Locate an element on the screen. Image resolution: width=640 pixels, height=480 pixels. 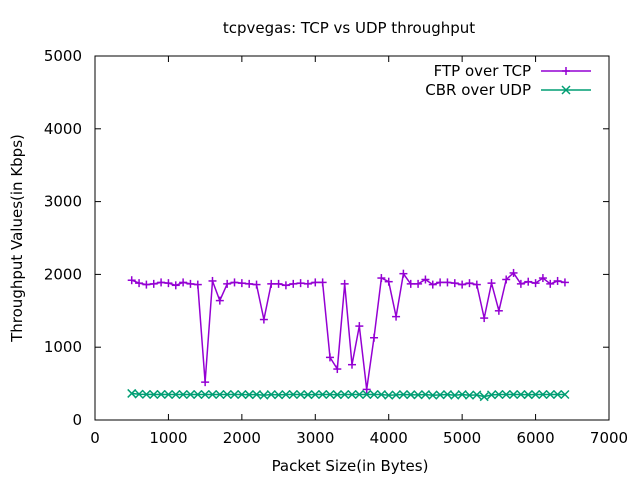
y-tick-label: 0 is located at coordinates (77, 420).